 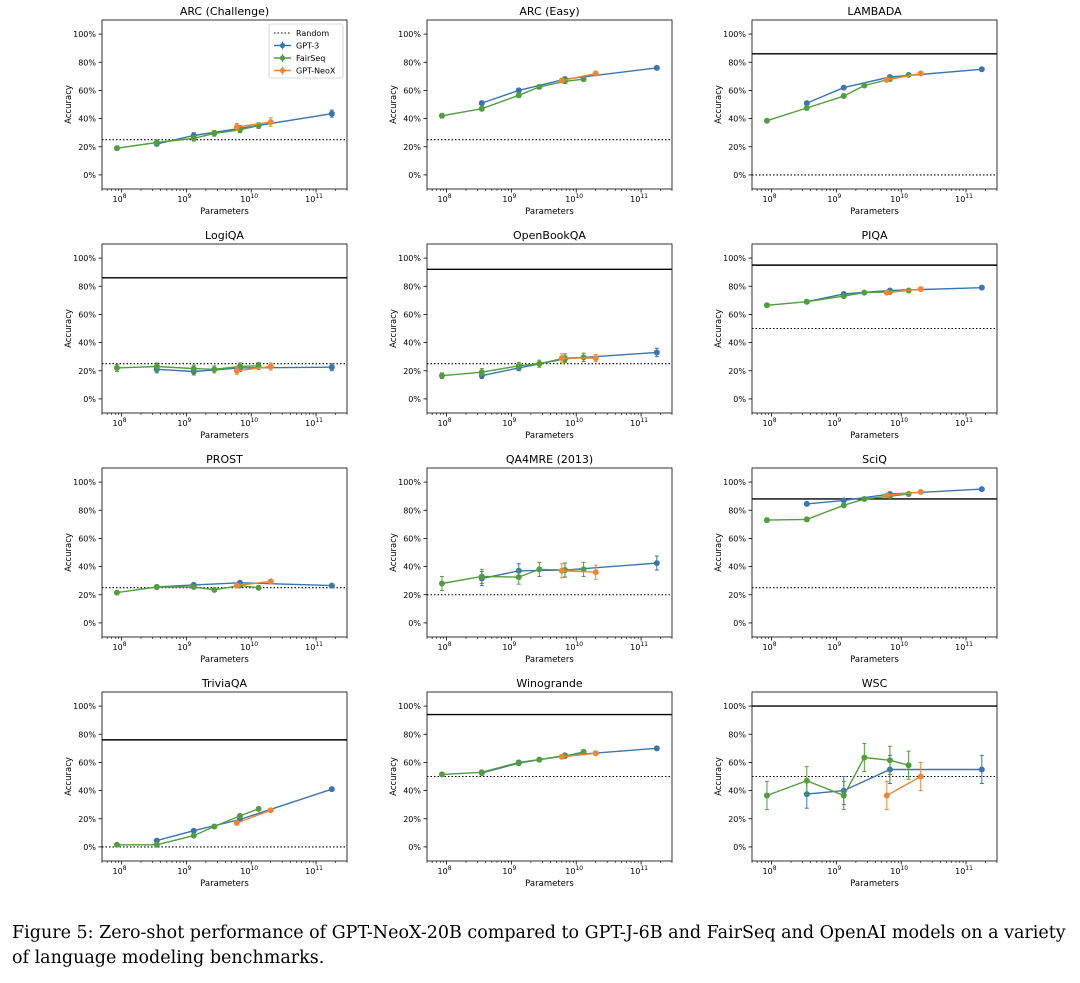 What do you see at coordinates (549, 11) in the screenshot?
I see `panel-title: ARC (Easy)` at bounding box center [549, 11].